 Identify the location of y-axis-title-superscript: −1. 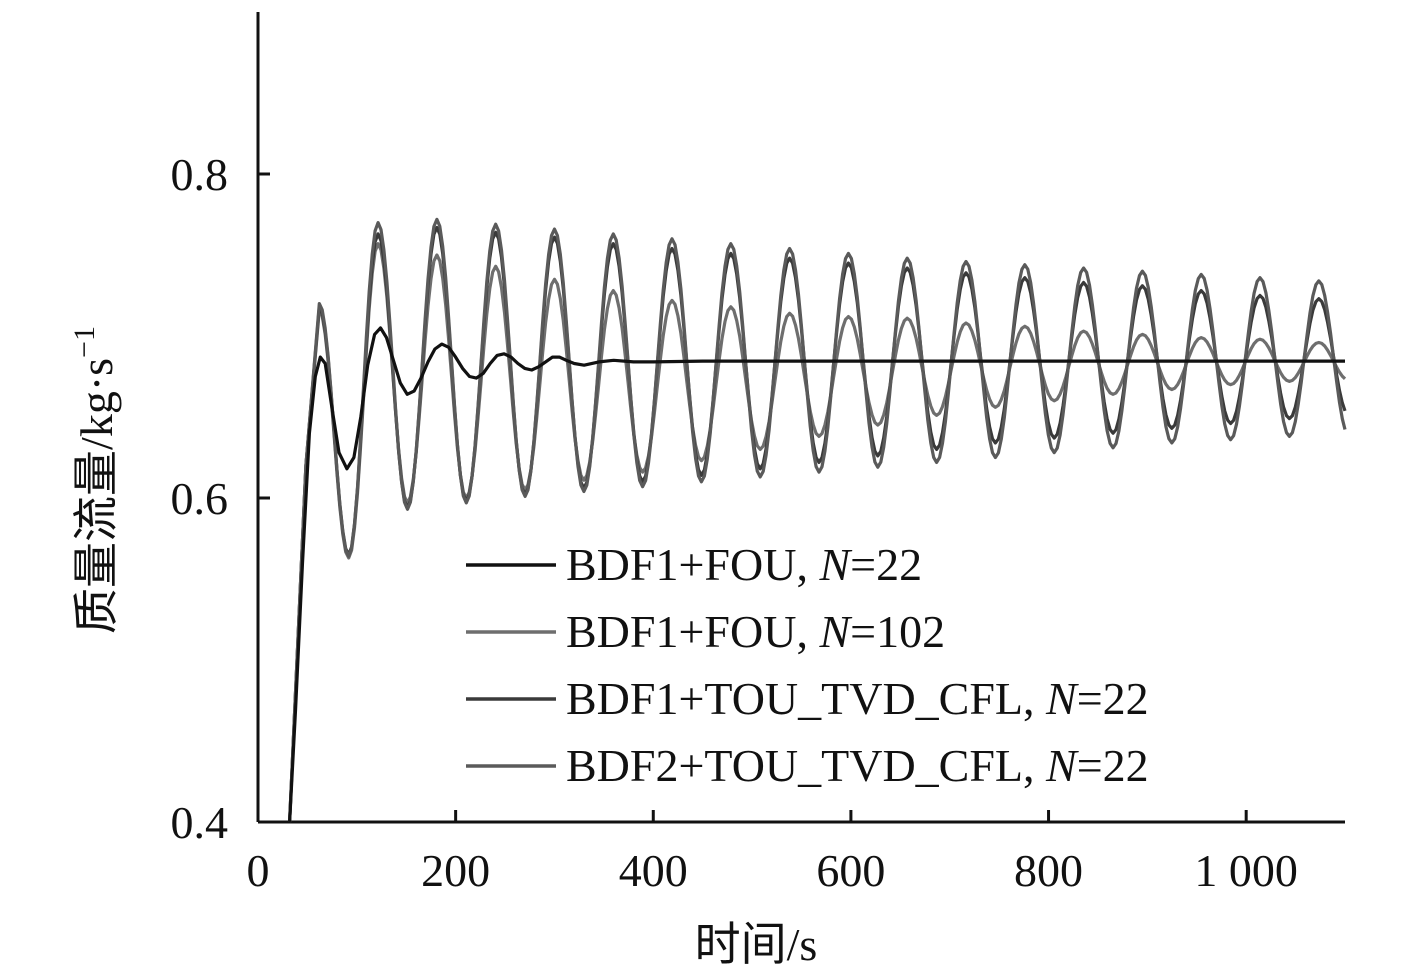
(84, 342).